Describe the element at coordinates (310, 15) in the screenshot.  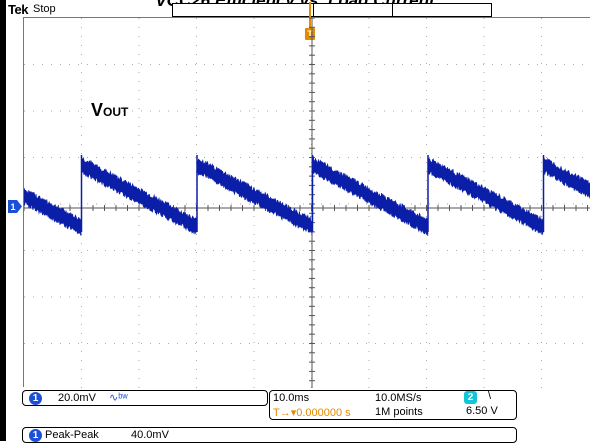
I see `trigger-position-stem` at that location.